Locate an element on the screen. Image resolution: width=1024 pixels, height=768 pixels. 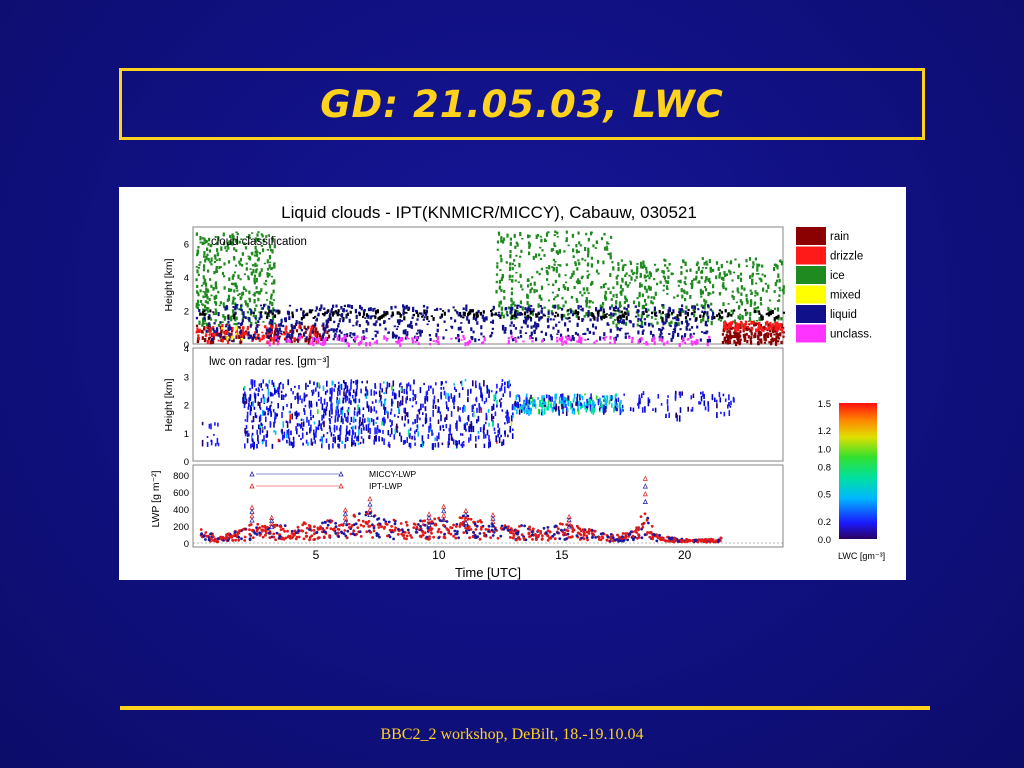
panel1-label: cloud classification is located at coordinates (259, 242).